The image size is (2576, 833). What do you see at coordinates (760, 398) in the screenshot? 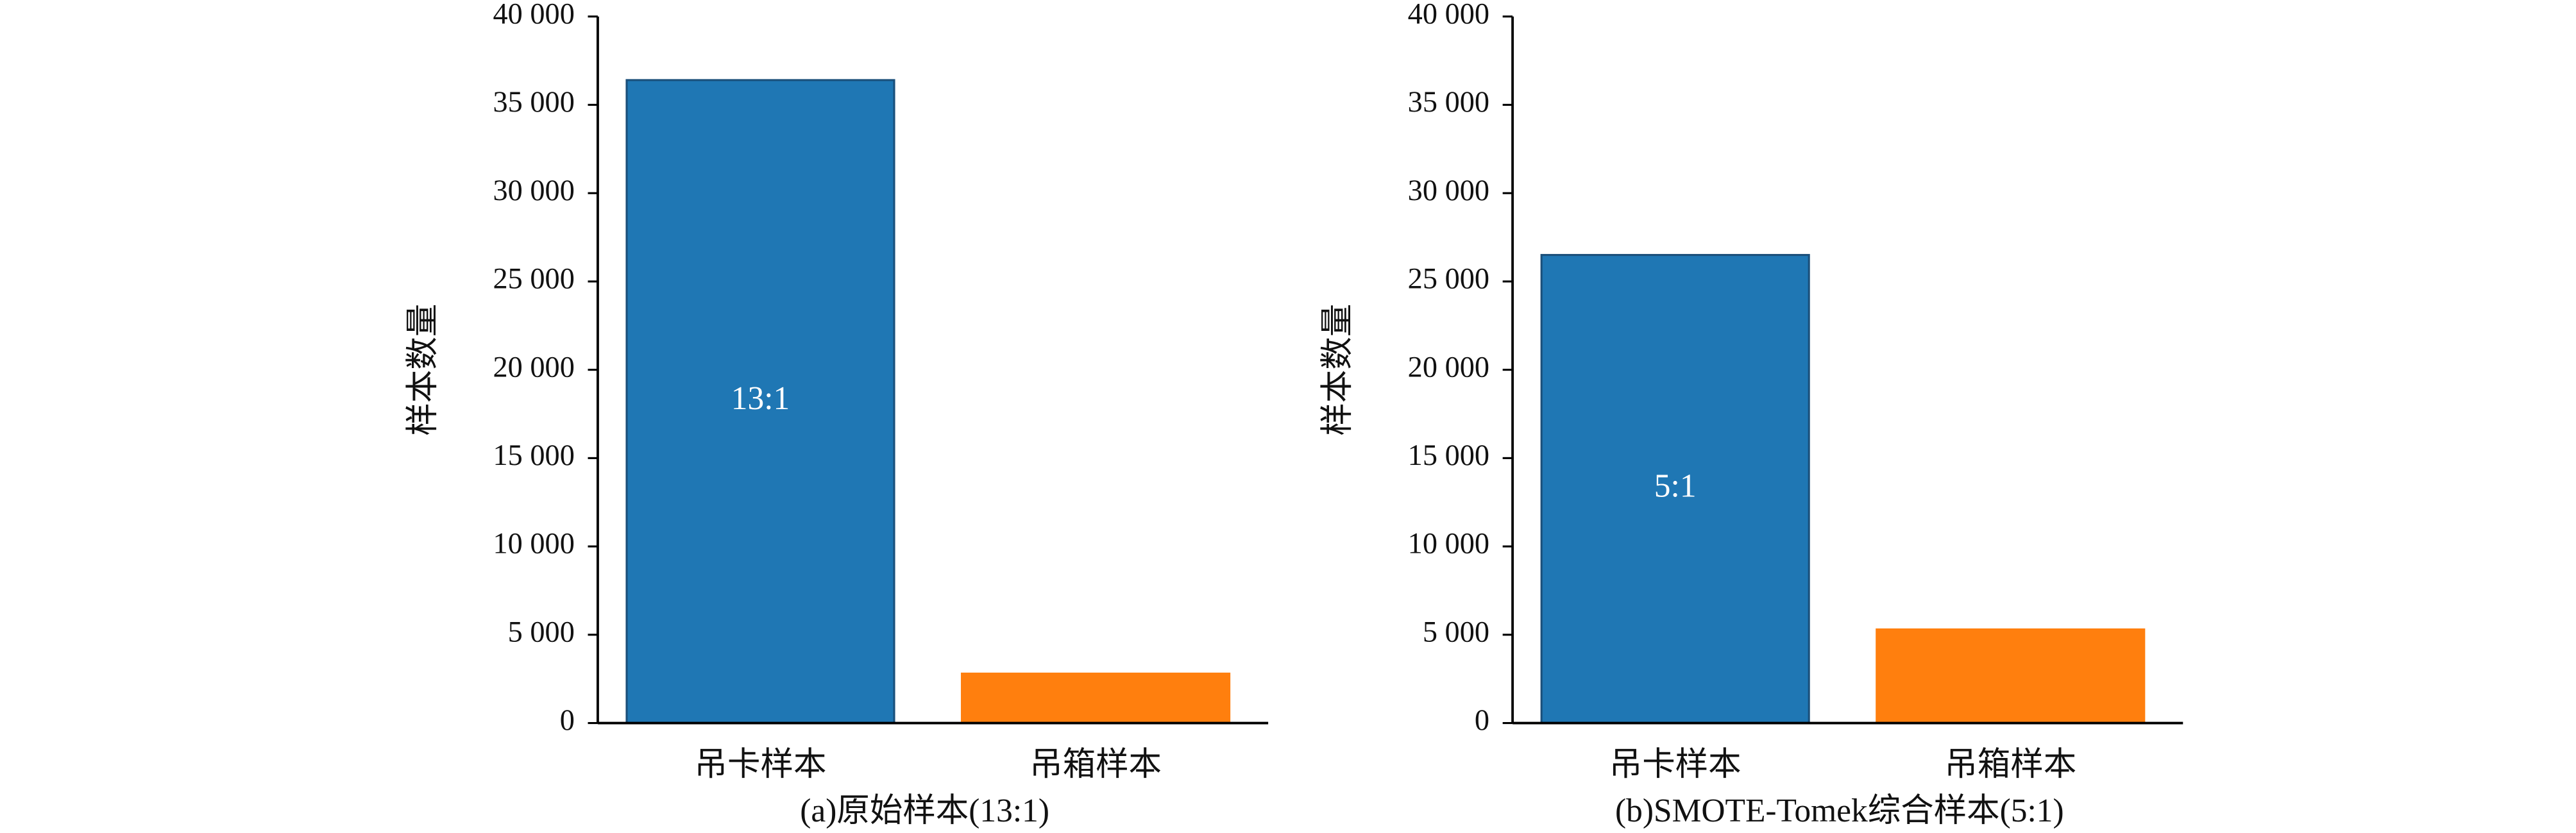
I see `bar-annotation: 13:1` at bounding box center [760, 398].